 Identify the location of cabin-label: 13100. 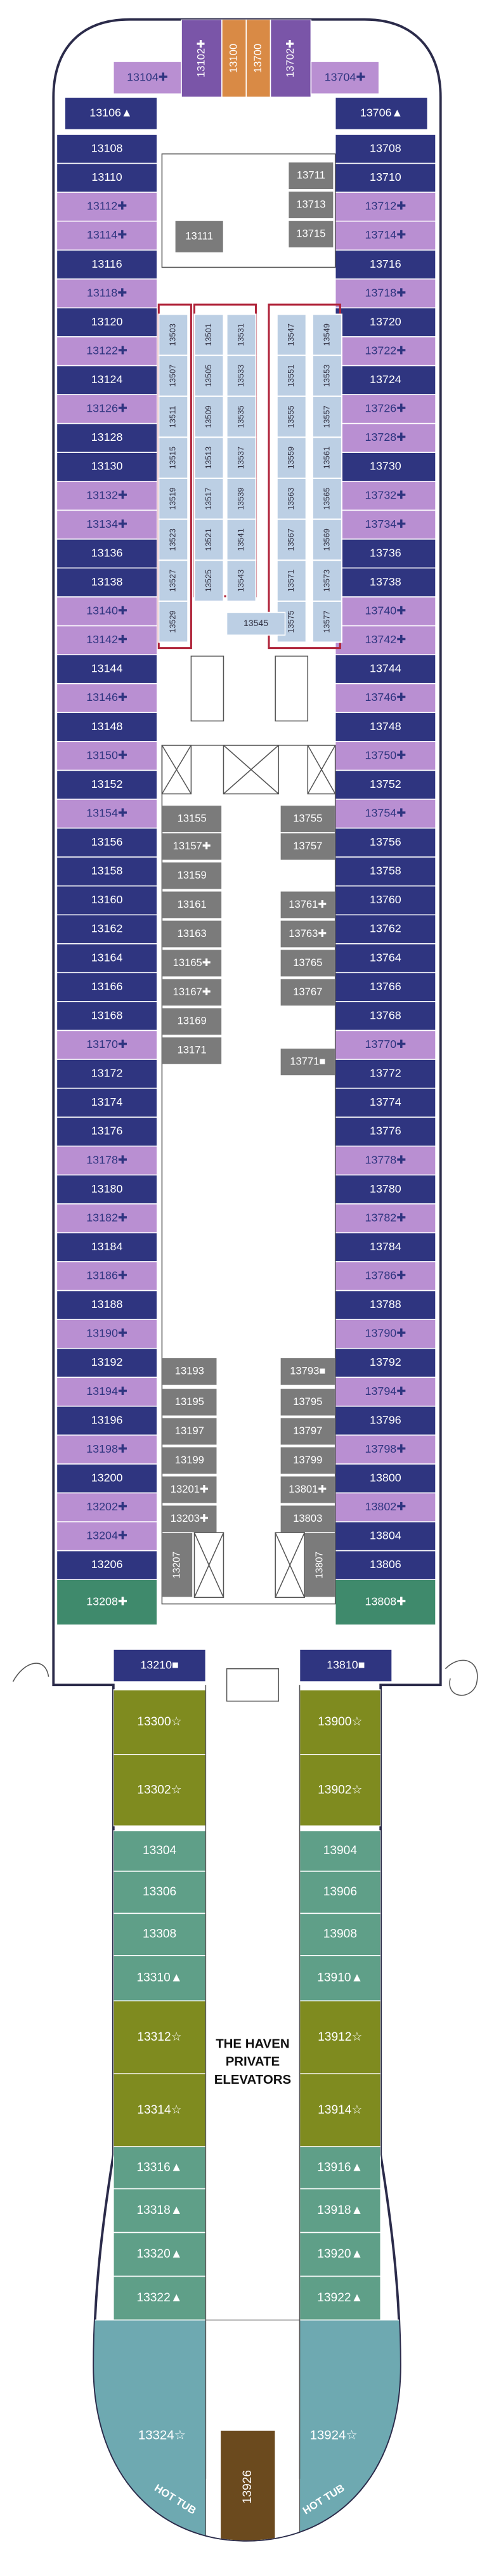
(233, 58).